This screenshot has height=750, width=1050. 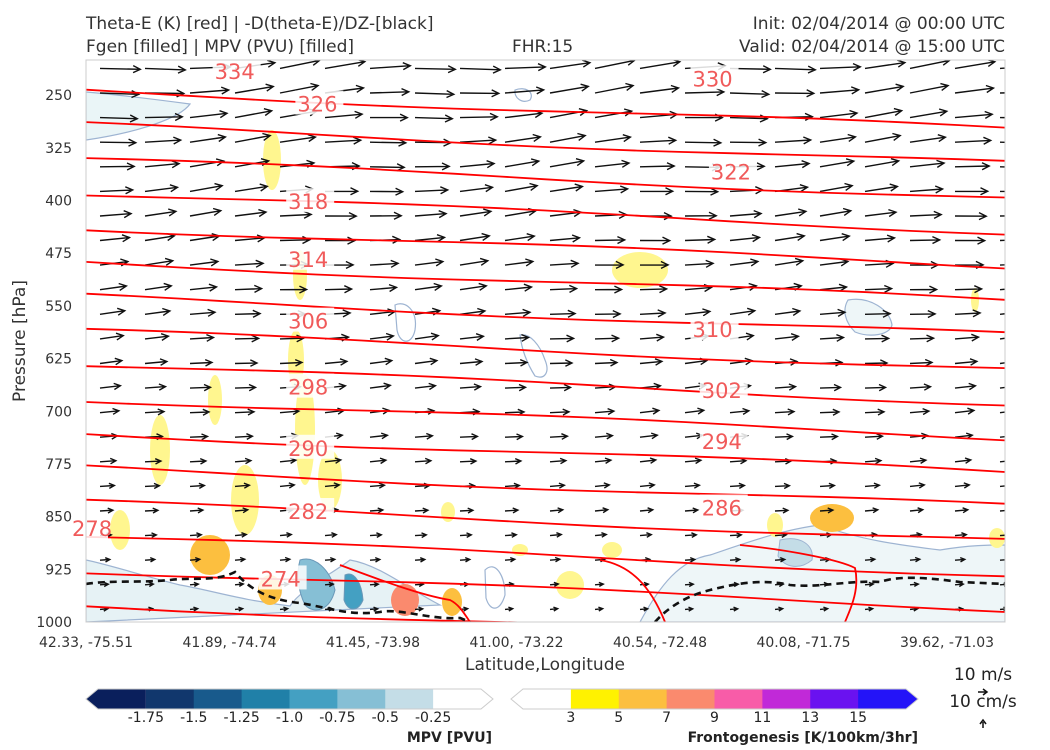 I want to click on theta-e-label: 326, so click(x=317, y=105).